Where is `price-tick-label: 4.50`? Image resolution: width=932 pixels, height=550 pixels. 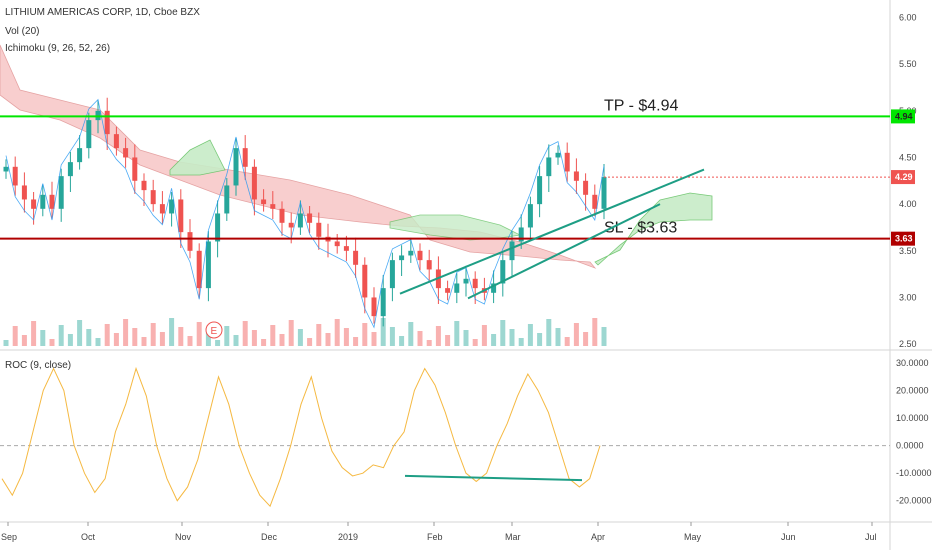 price-tick-label: 4.50 is located at coordinates (908, 157).